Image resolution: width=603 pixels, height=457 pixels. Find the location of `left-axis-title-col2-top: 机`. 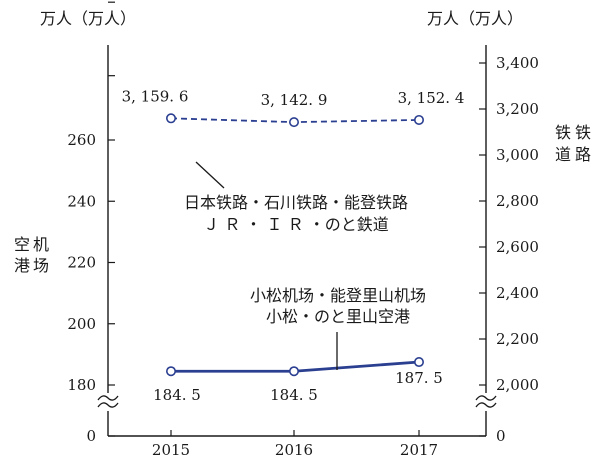

left-axis-title-col2-top: 机 is located at coordinates (41, 244).